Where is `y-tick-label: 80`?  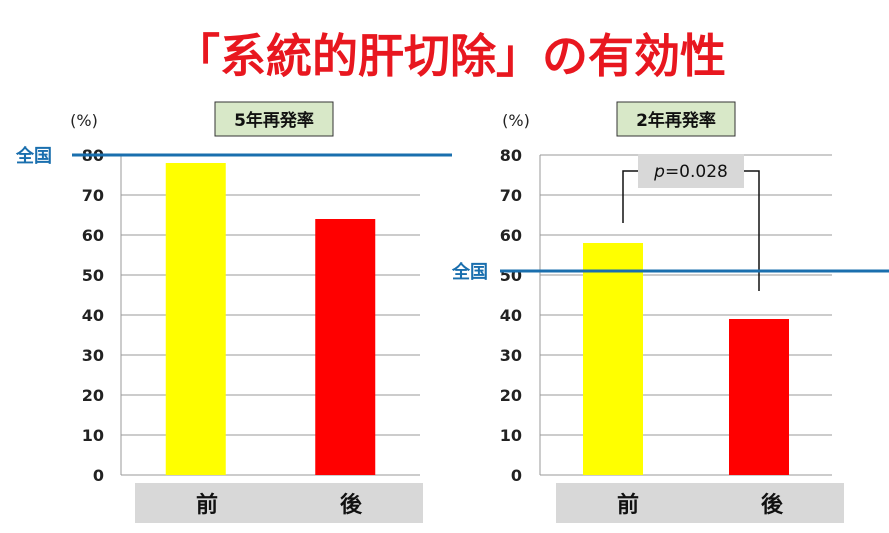 y-tick-label: 80 is located at coordinates (511, 155).